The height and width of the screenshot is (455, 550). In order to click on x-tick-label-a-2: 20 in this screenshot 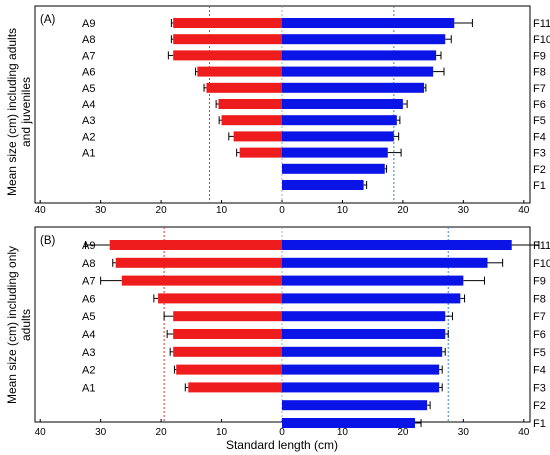, I will do `click(162, 210)`.